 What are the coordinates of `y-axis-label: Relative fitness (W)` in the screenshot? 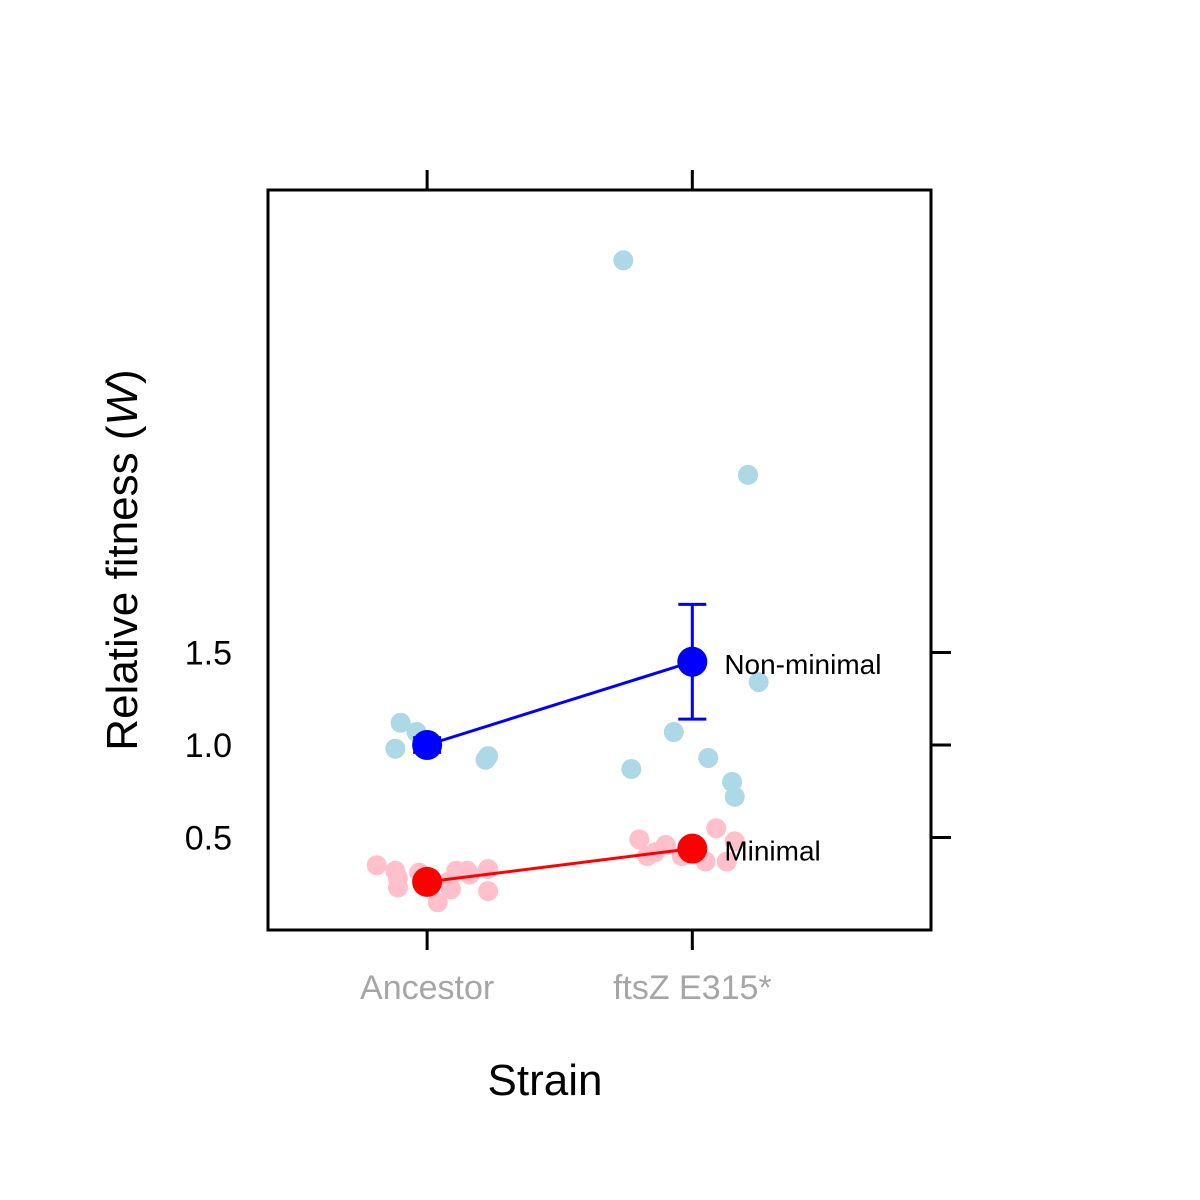 It's located at (122, 559).